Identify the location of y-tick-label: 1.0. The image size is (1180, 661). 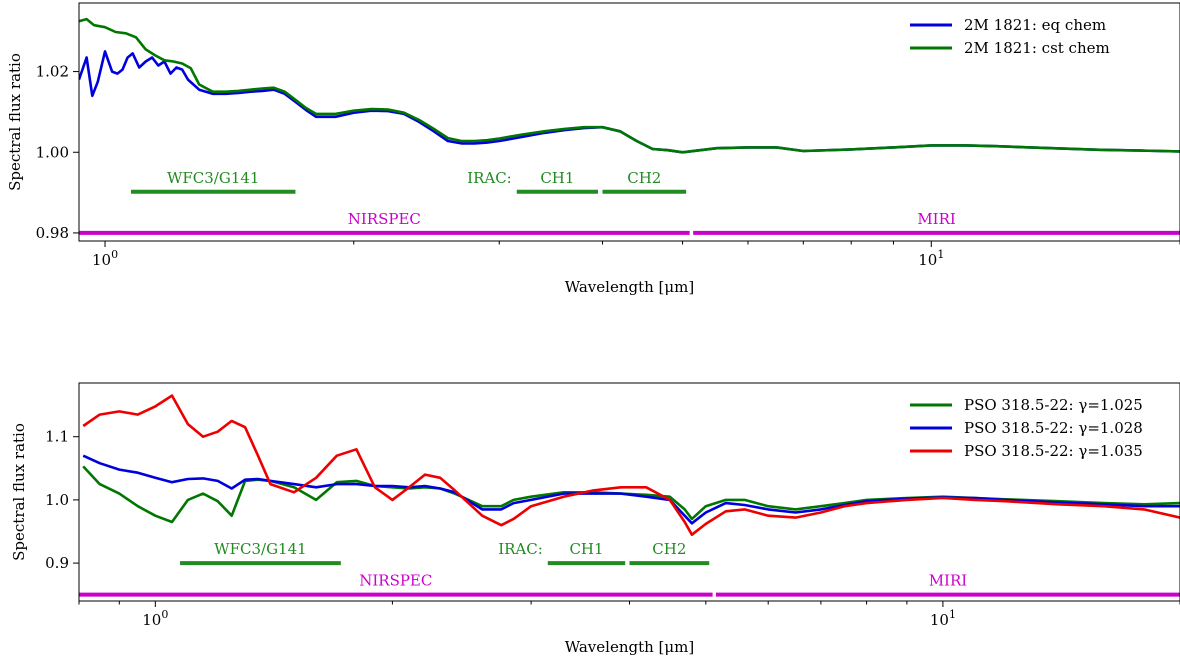
(57, 500).